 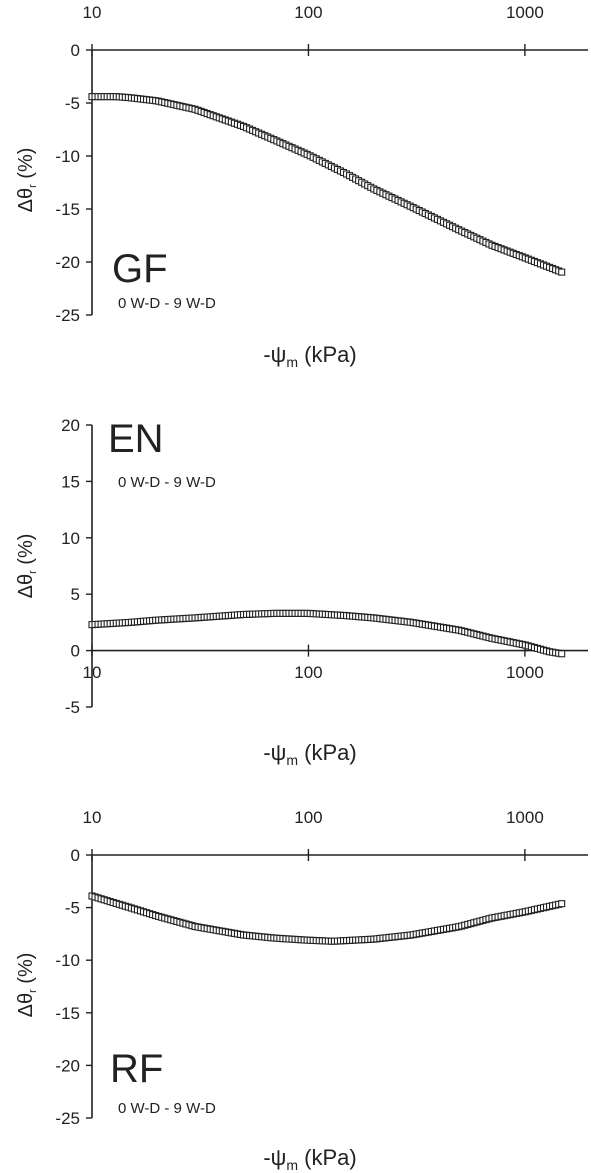 I want to click on y-tick-label: 5, so click(x=75, y=594).